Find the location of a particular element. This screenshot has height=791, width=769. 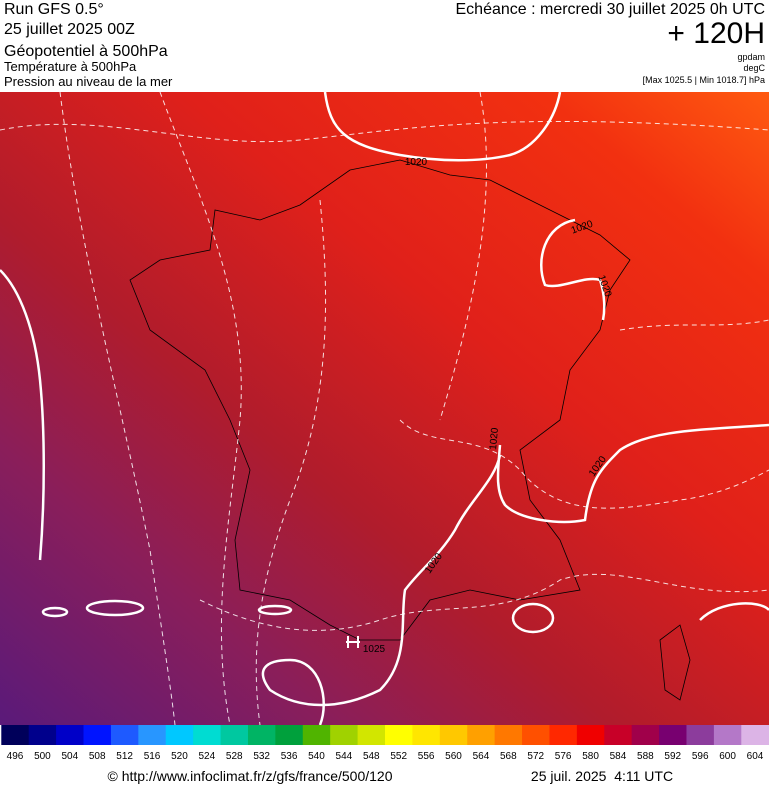

unit-gpdam: gpdam is located at coordinates (751, 57).